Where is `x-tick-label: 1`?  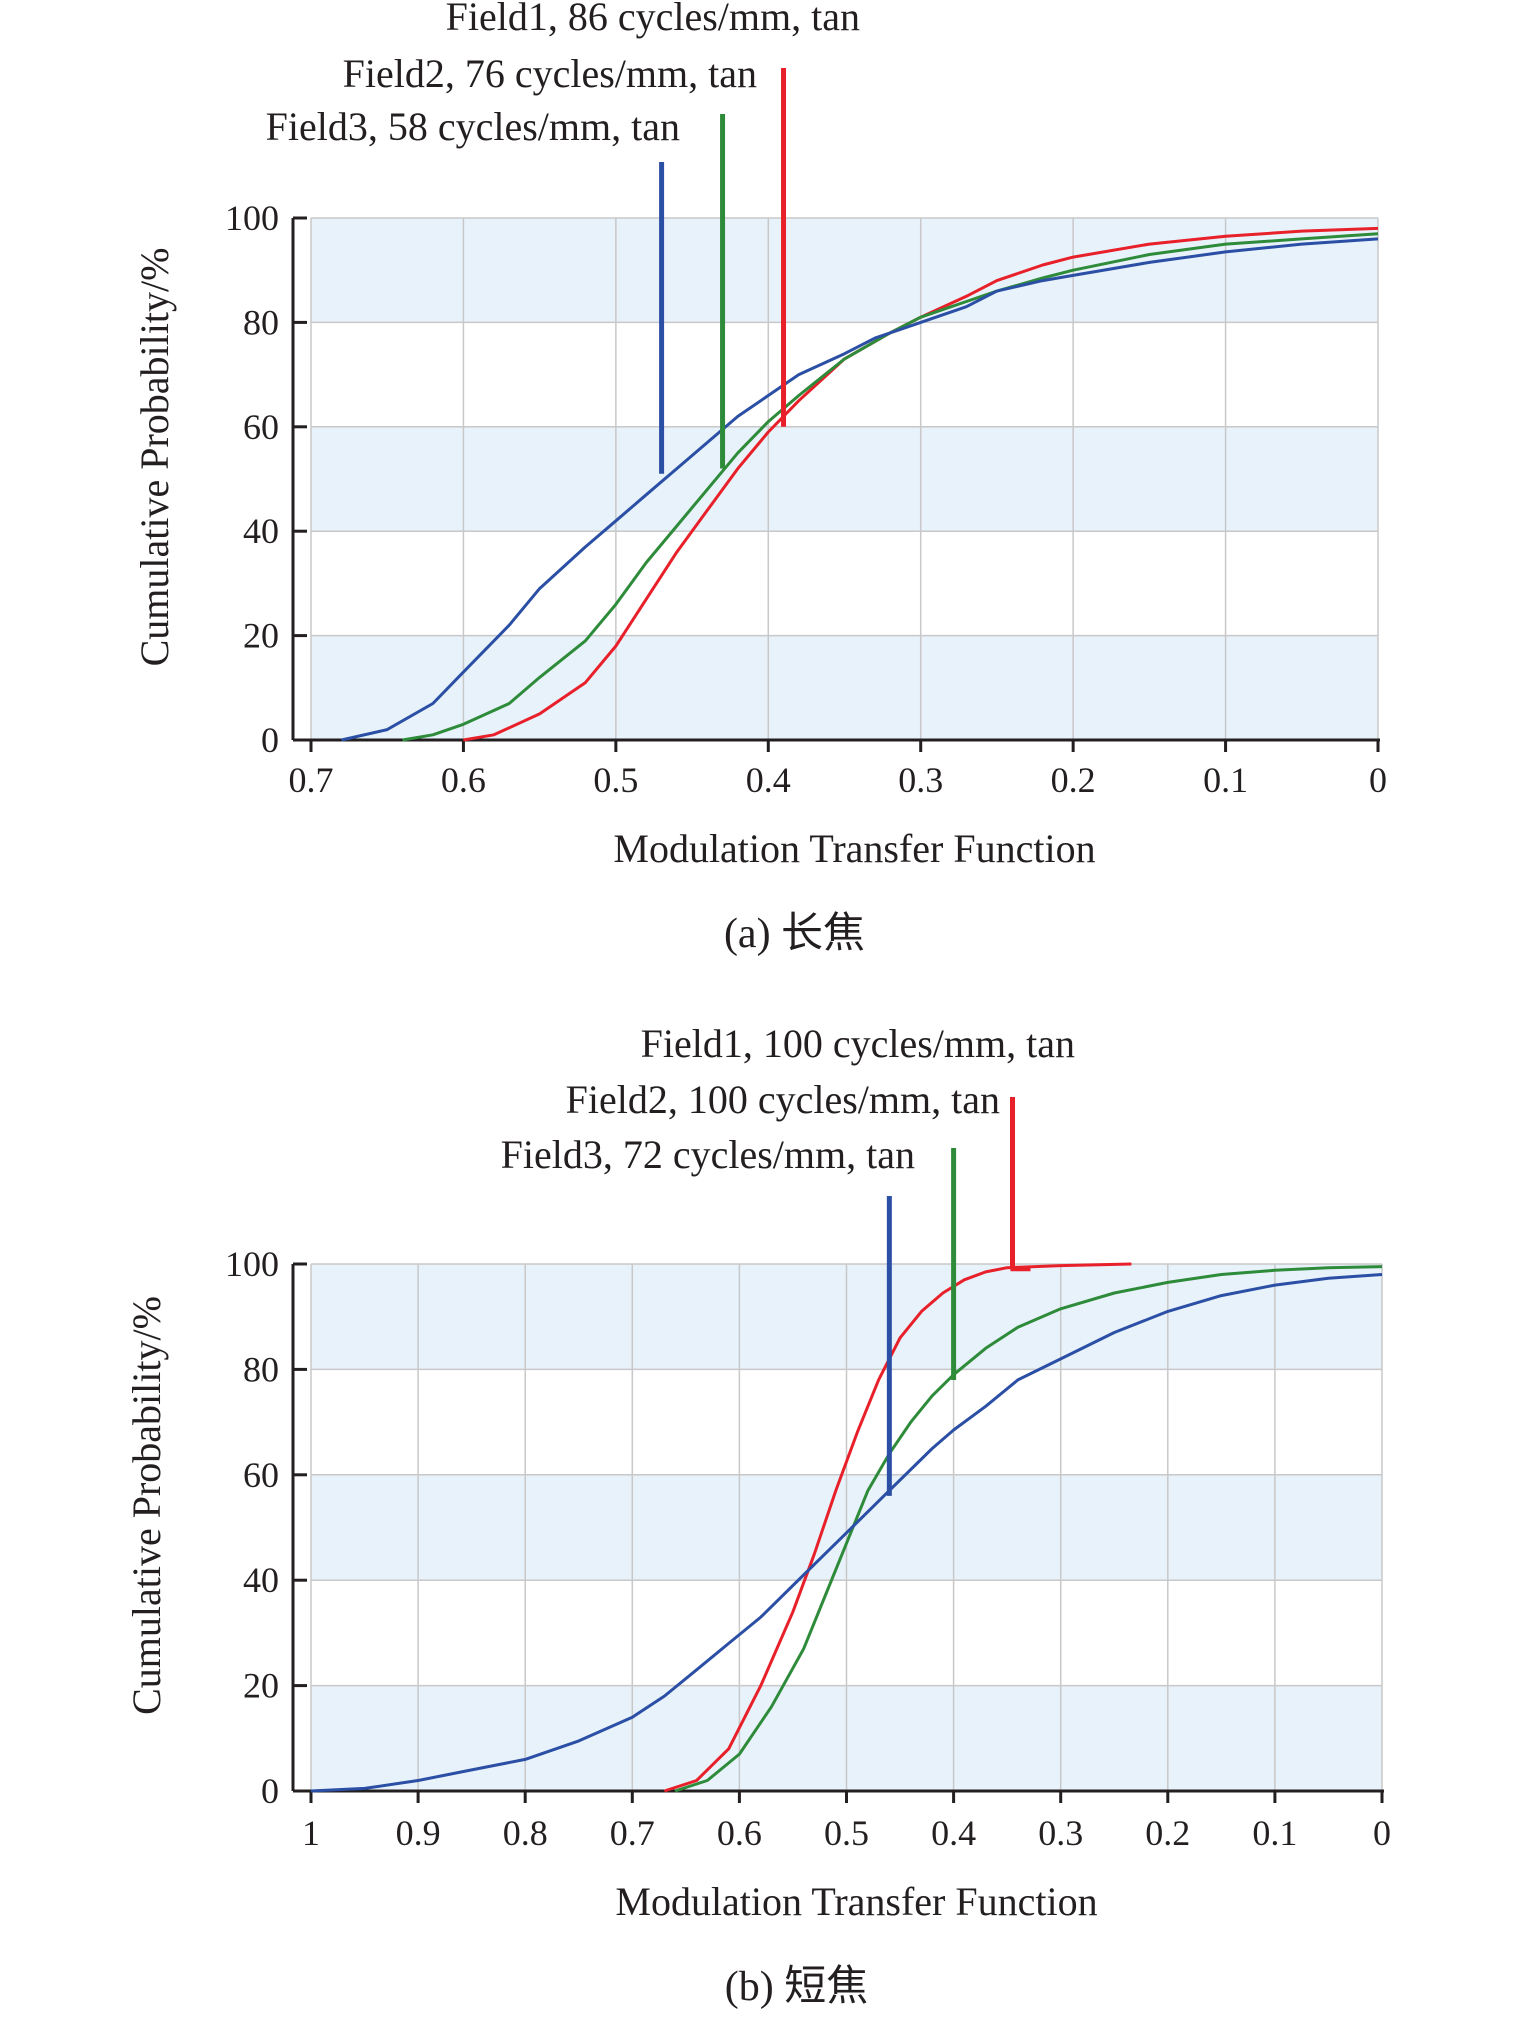 x-tick-label: 1 is located at coordinates (311, 1833).